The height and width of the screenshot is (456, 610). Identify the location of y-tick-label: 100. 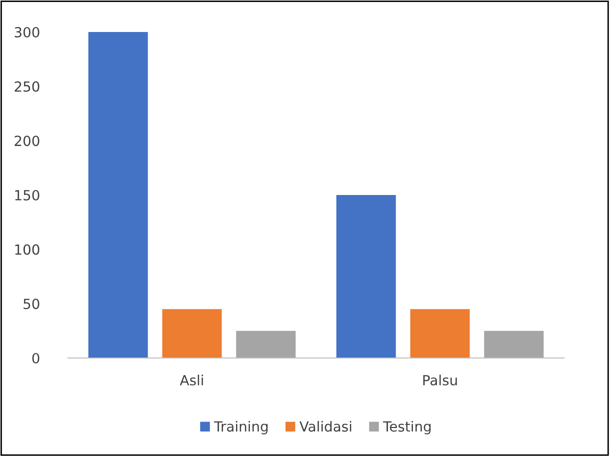
(27, 249).